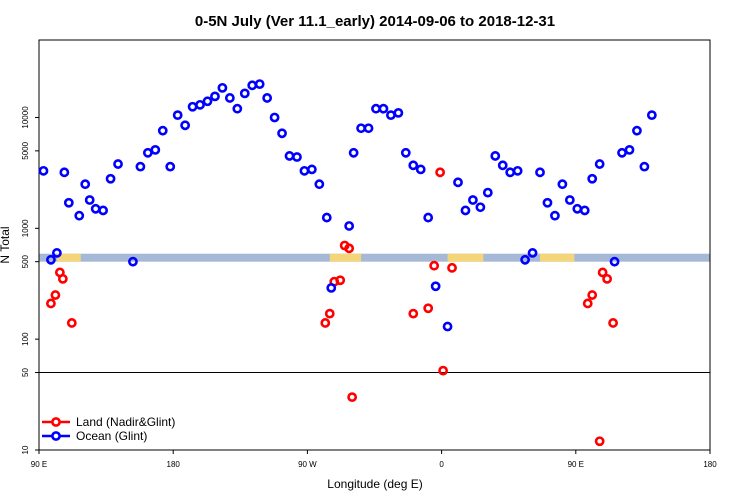  Describe the element at coordinates (25, 261) in the screenshot. I see `y-tick-label: 500` at that location.